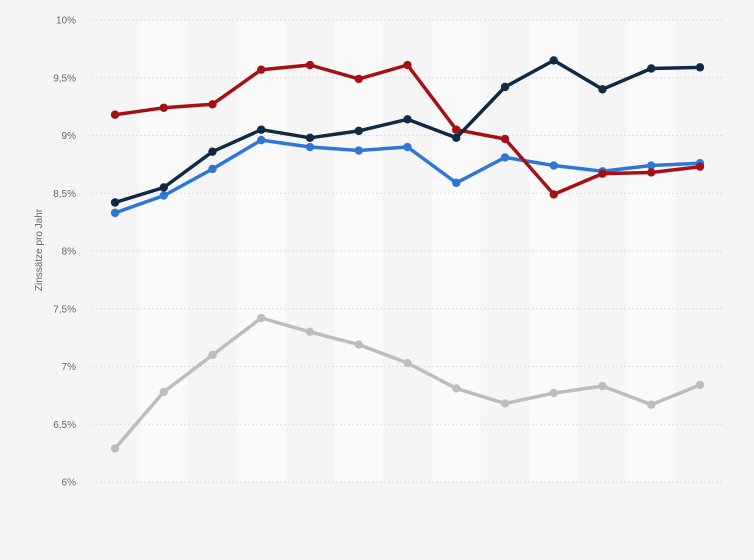 The width and height of the screenshot is (754, 560). I want to click on y-axis-ticks: 10% 9,5% 9% 8,5% 8% 7,5% 7% 6,5% 6%, so click(64, 252).